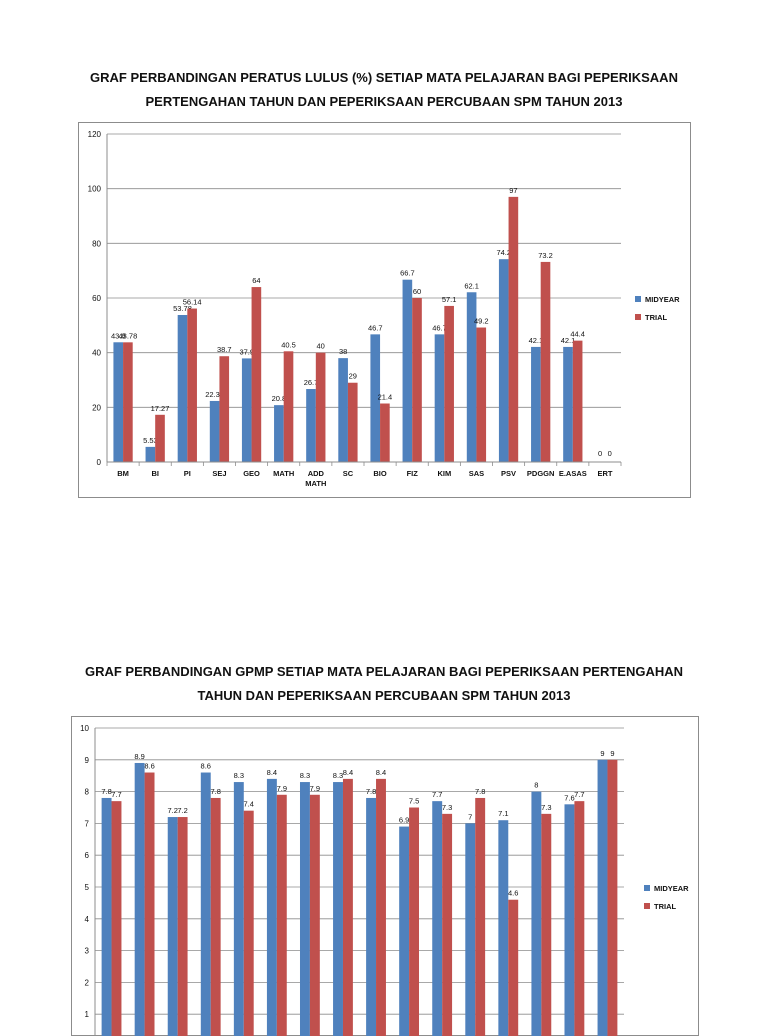 This screenshot has width=768, height=1036. What do you see at coordinates (288, 344) in the screenshot?
I see `chart1-data-label: 40.5` at bounding box center [288, 344].